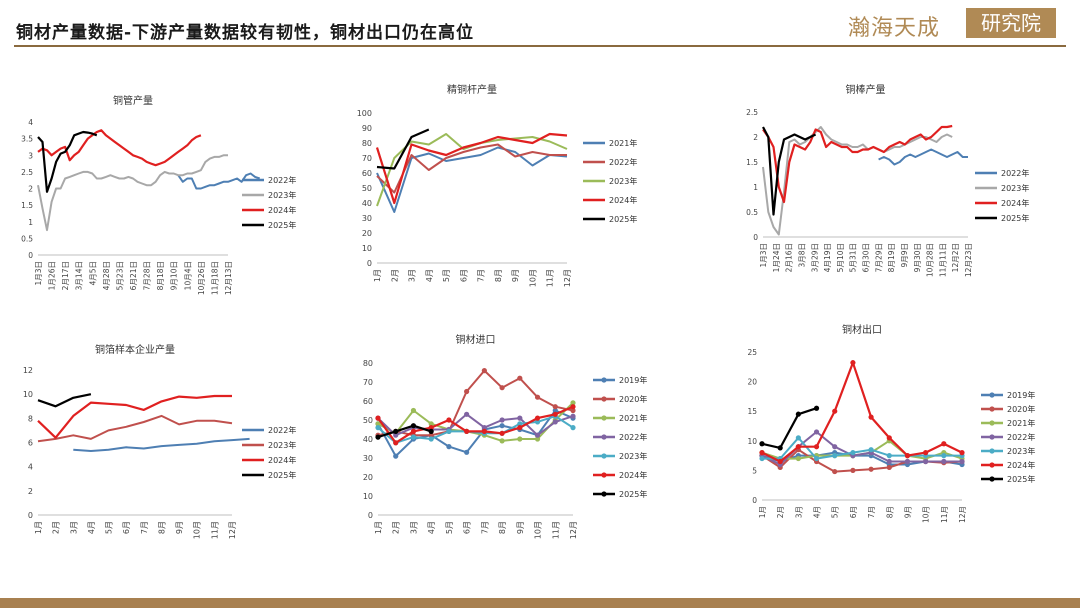 This screenshot has width=1080, height=608. What do you see at coordinates (968, 260) in the screenshot?
I see `x-tick-label: 12月23日` at bounding box center [968, 260].